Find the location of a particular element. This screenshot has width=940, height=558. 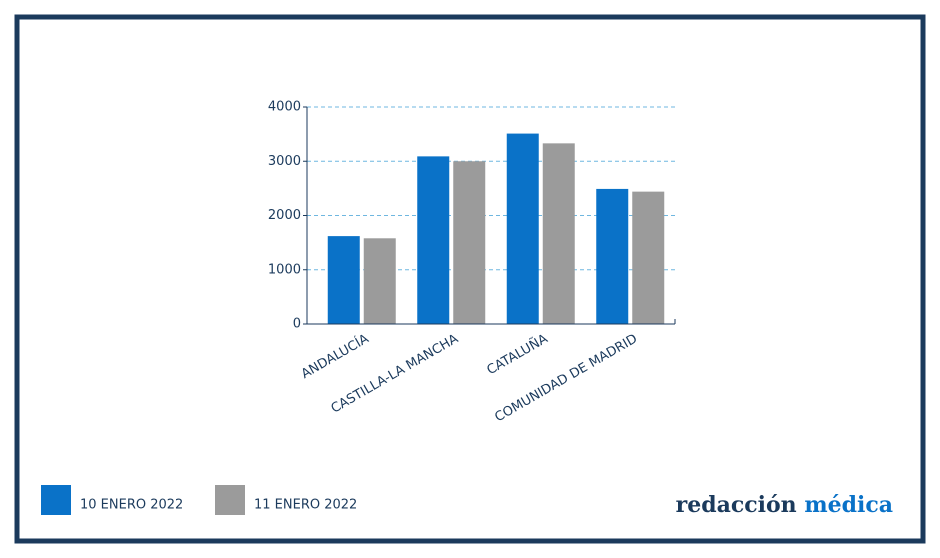

legend-label: 11 ENERO 2022 is located at coordinates (305, 505).